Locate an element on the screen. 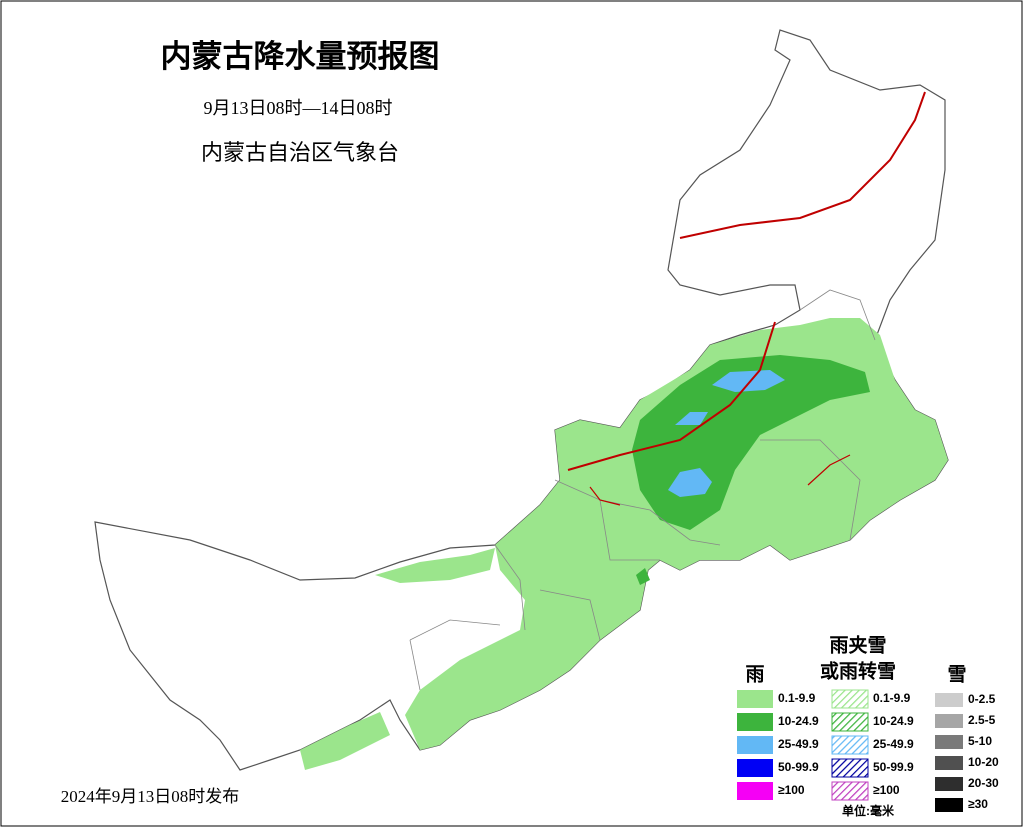  period: 9月13日08时—14日08时 is located at coordinates (298, 108).